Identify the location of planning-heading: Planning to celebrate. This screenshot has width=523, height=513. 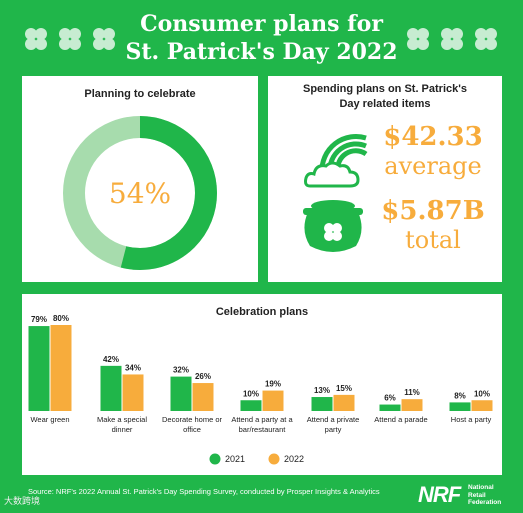
(140, 94).